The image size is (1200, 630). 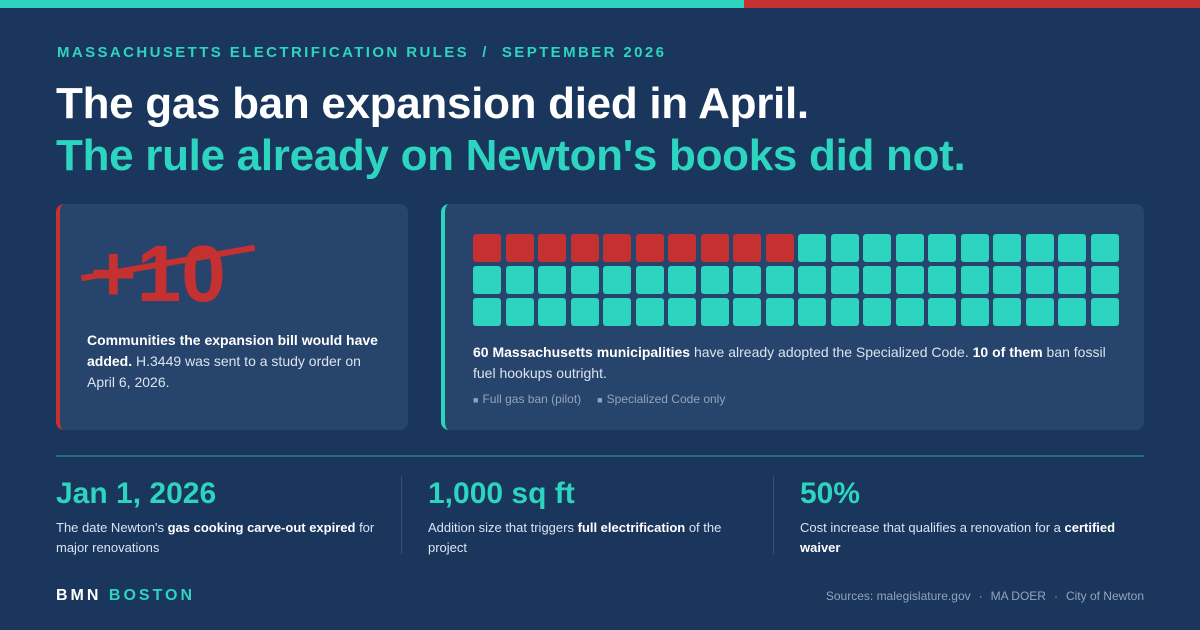 I want to click on section-divider, so click(x=600, y=456).